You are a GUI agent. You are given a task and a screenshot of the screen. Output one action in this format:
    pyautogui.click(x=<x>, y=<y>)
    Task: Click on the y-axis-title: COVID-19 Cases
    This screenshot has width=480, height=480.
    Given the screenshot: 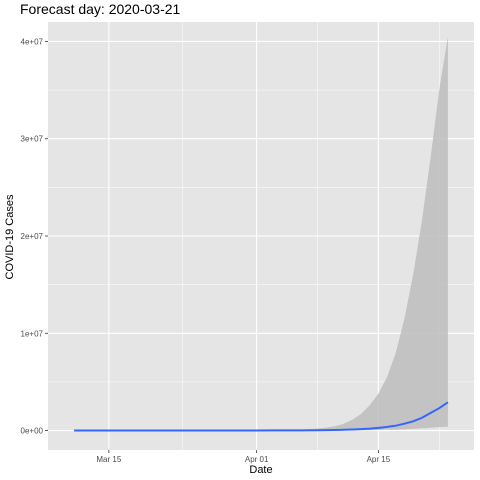 What is the action you would take?
    pyautogui.click(x=10, y=236)
    